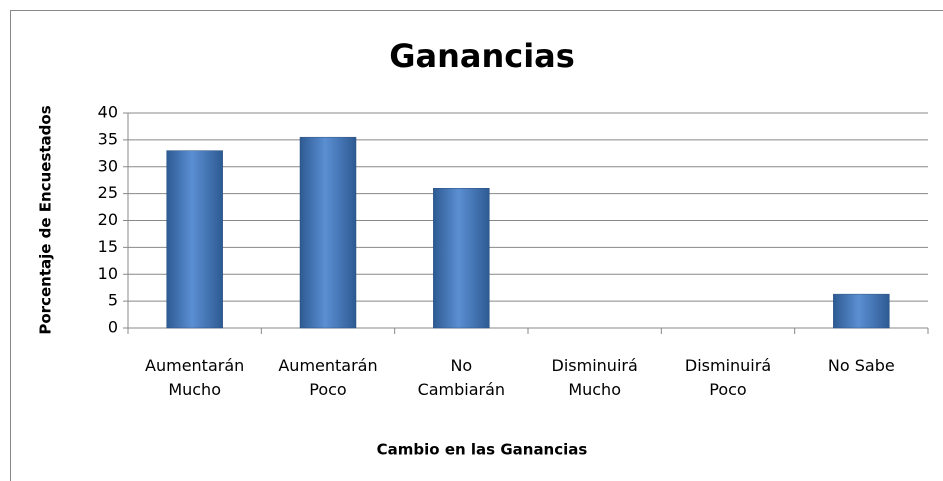 The height and width of the screenshot is (481, 943). I want to click on y-tick-label: 40, so click(108, 112).